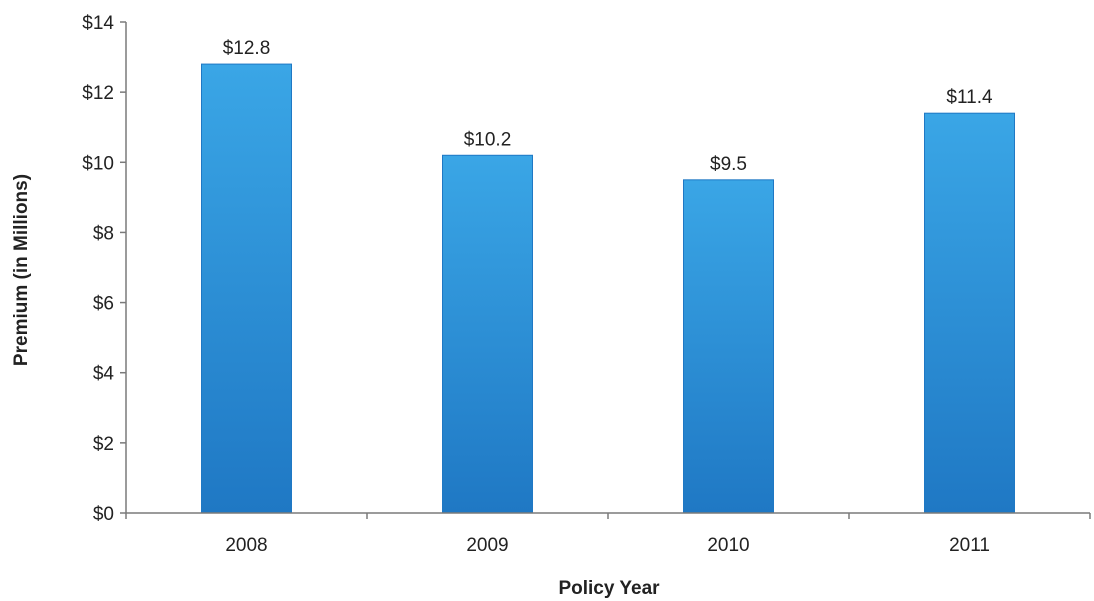 This screenshot has width=1094, height=601. Describe the element at coordinates (608, 534) in the screenshot. I see `x-axis-ticks: 2008 2009 2010 2011` at that location.